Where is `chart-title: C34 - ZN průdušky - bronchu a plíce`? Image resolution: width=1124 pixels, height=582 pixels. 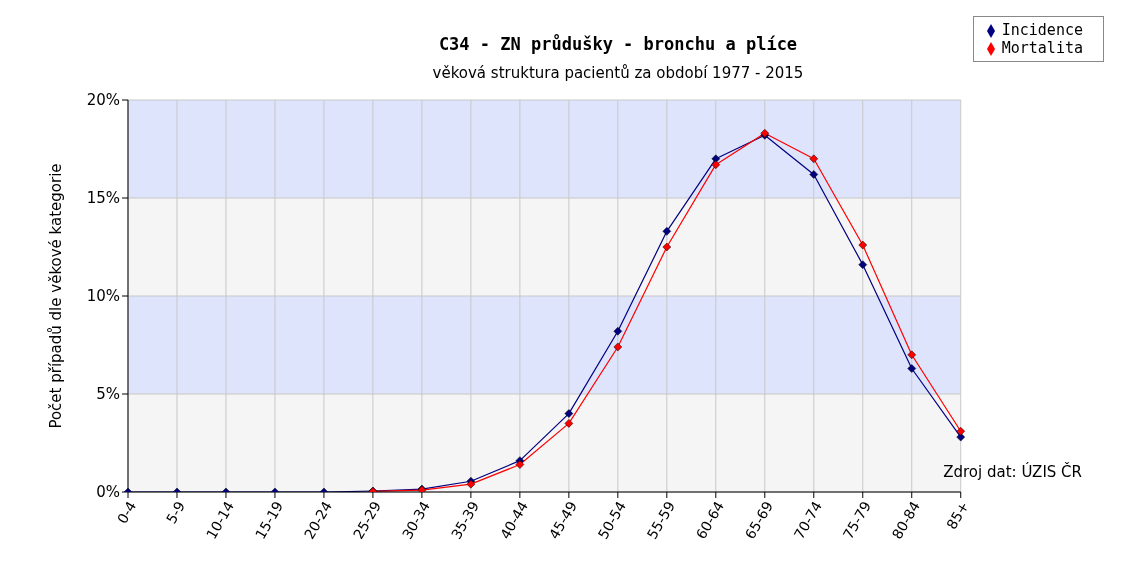
chart-title: C34 - ZN průdušky - bronchu a plíce is located at coordinates (618, 44).